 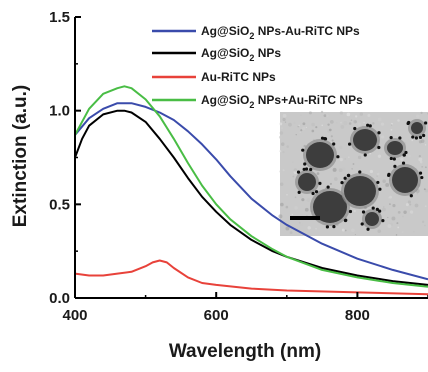 I want to click on legend-label-2: Au-RiTC NPs, so click(x=238, y=77).